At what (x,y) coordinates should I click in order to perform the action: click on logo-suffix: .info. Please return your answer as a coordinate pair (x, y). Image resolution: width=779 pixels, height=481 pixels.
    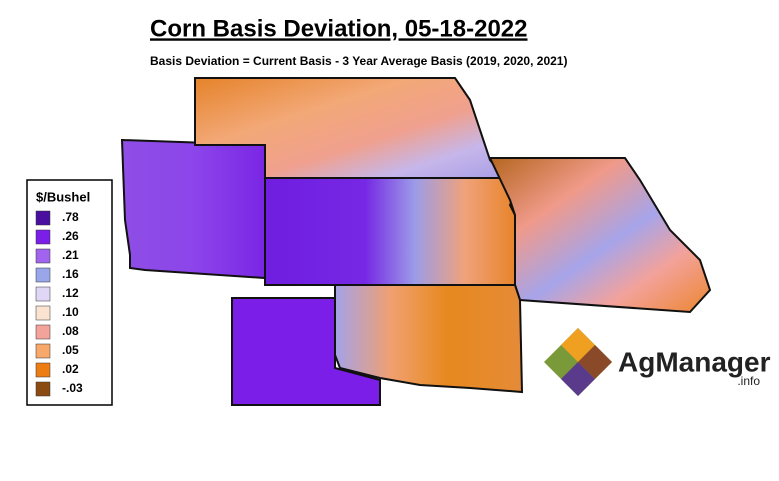
    Looking at the image, I should click on (748, 381).